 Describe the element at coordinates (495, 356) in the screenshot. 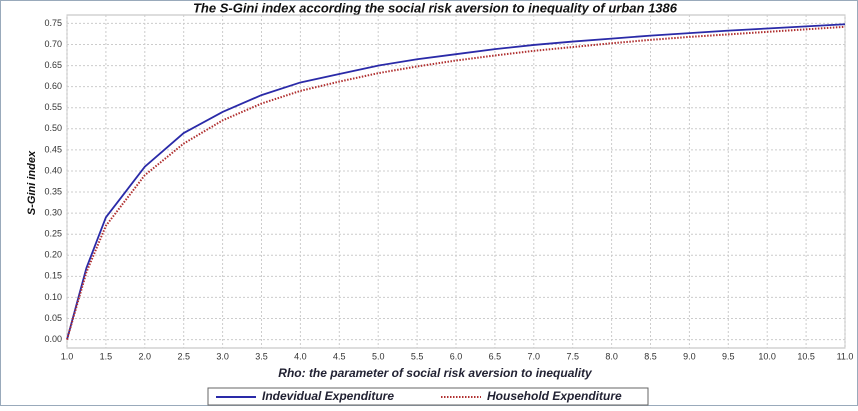

I see `x-tick-label: 6.5` at that location.